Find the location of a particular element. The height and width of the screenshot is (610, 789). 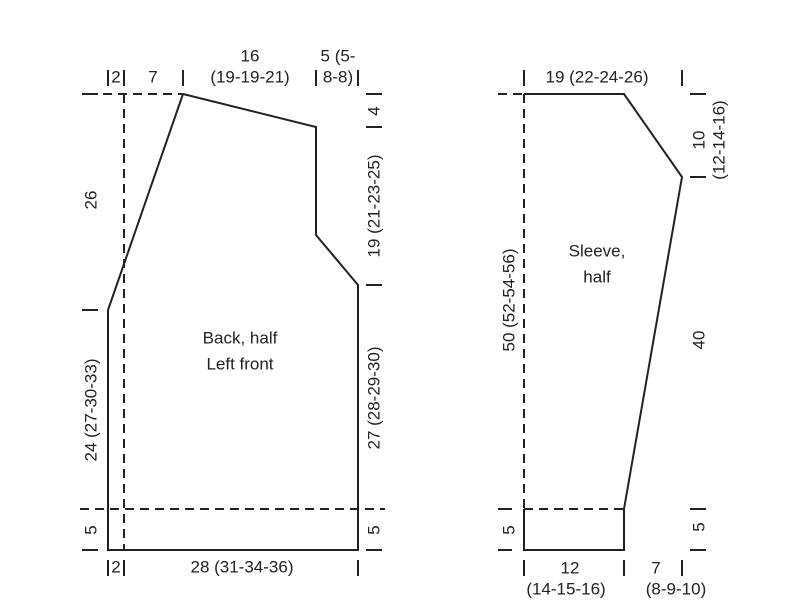

dim-label: 5 (5- is located at coordinates (338, 55).